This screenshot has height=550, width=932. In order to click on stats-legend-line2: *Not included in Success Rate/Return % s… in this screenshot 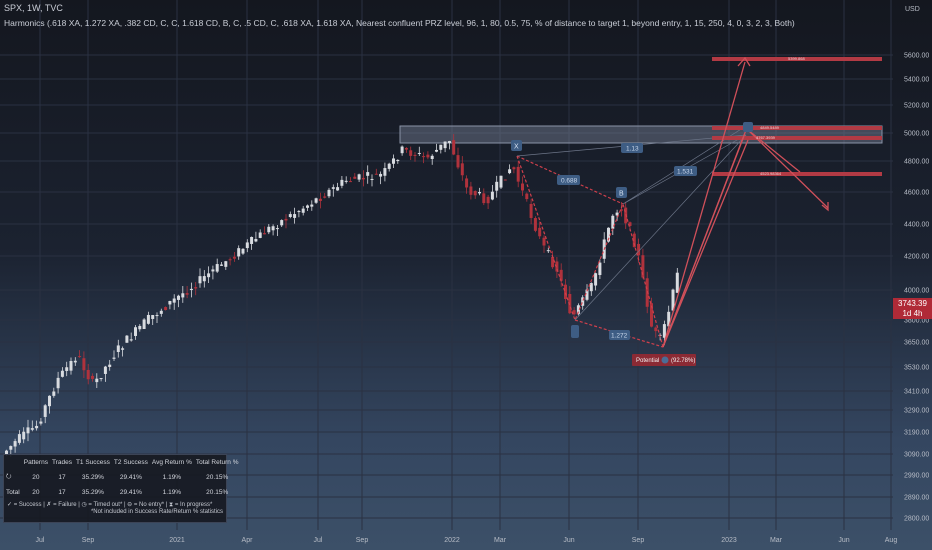, I will do `click(156, 512)`.